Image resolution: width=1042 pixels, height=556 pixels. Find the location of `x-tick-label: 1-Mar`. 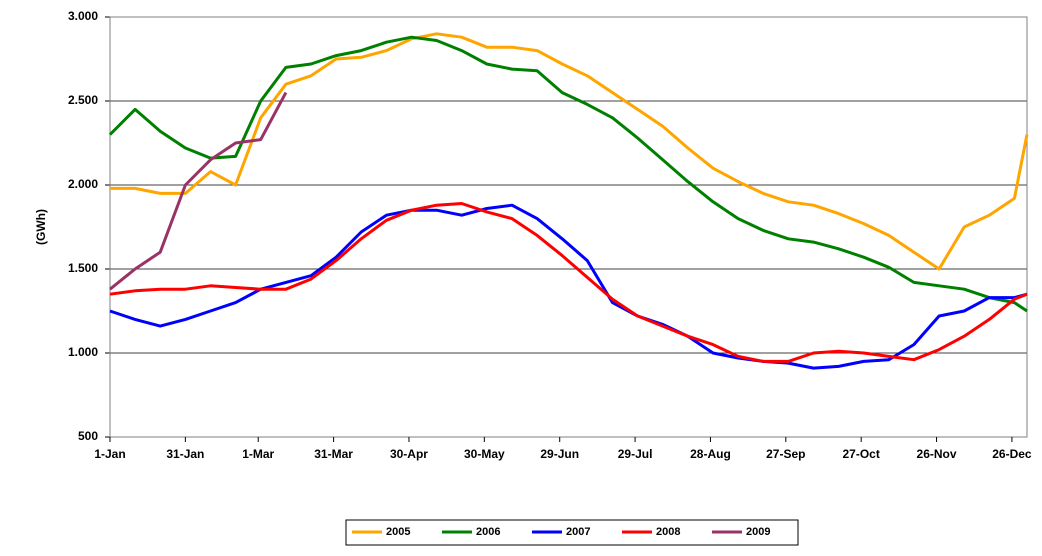

x-tick-label: 1-Mar is located at coordinates (258, 454).